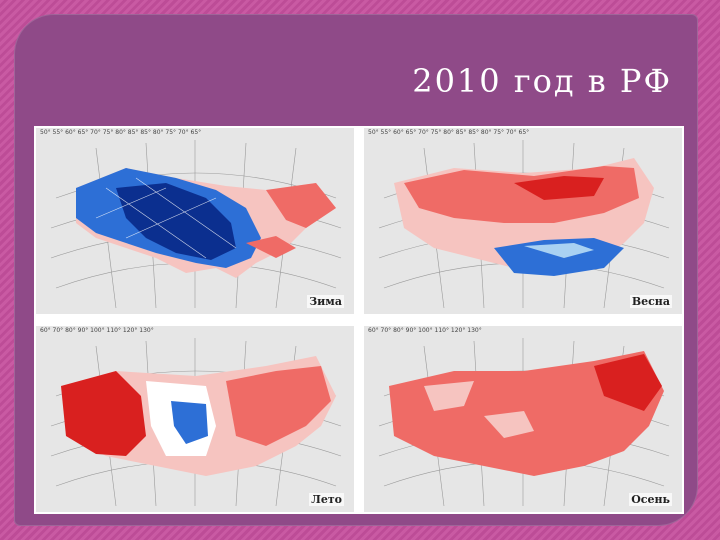  What do you see at coordinates (196, 224) in the screenshot?
I see `anomaly-map-winter` at bounding box center [196, 224].